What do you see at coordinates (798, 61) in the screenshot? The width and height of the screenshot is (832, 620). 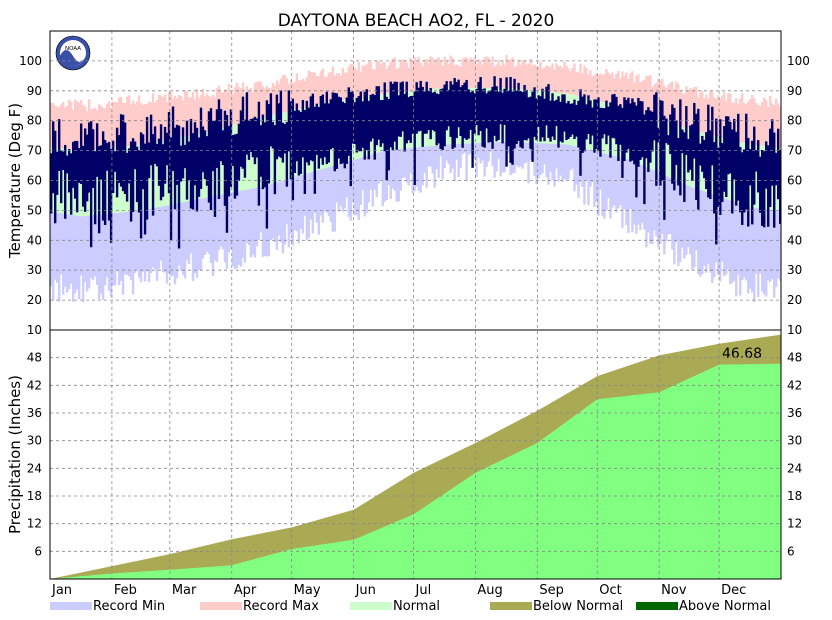 I see `temp-tick-right: 100` at bounding box center [798, 61].